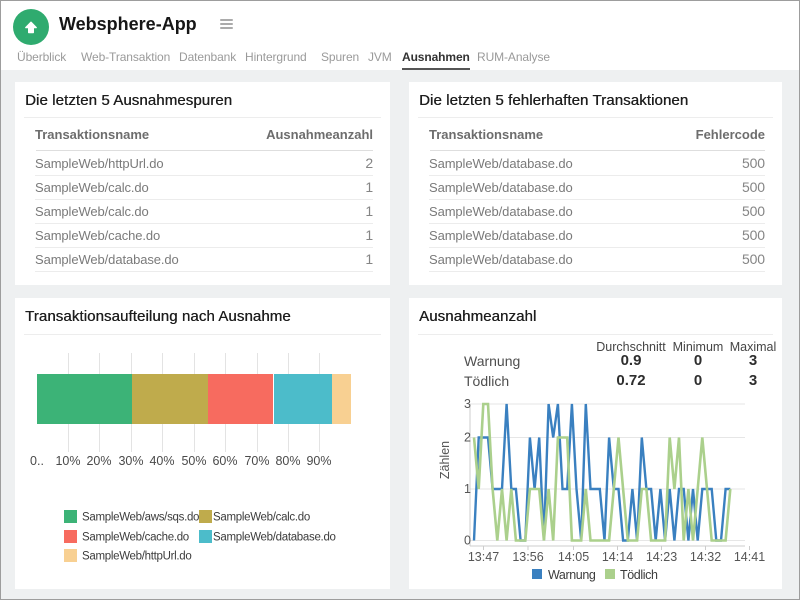  What do you see at coordinates (573, 557) in the screenshot?
I see `svg-text: 14:05` at bounding box center [573, 557].